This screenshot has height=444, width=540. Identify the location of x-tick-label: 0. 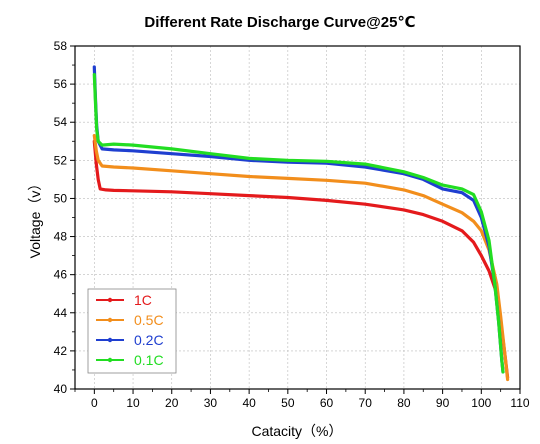
(94, 403).